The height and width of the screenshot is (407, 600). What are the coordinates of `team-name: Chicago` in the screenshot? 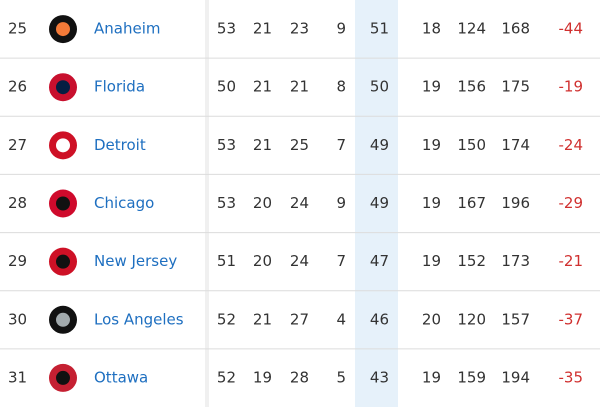 It's located at (124, 203).